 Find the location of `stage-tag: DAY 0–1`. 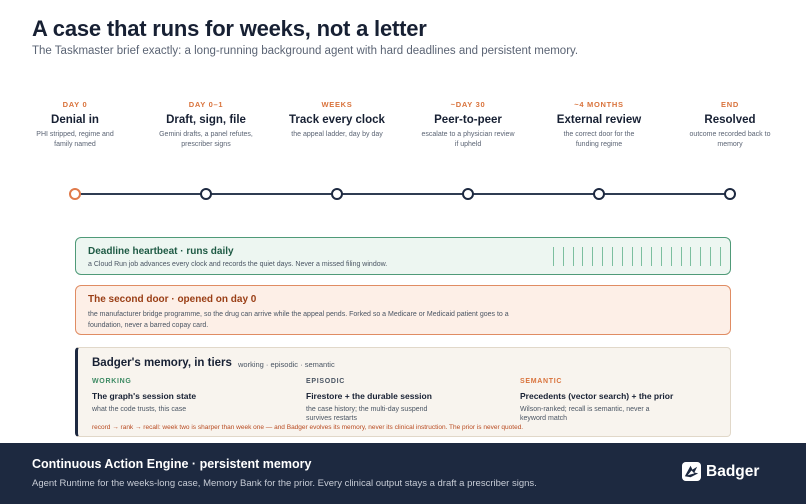

stage-tag: DAY 0–1 is located at coordinates (206, 104).